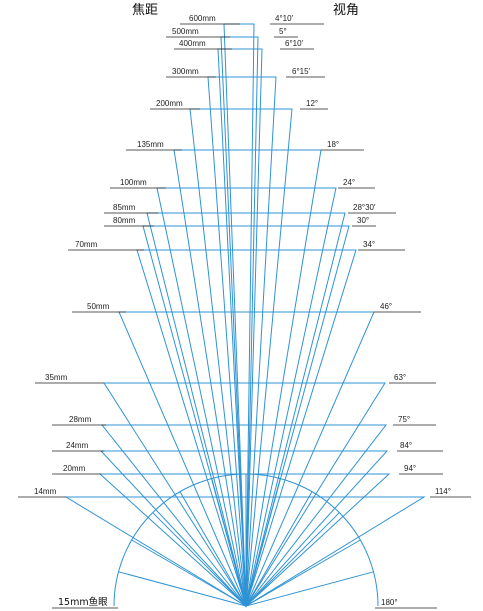 The height and width of the screenshot is (611, 483). What do you see at coordinates (284, 18) in the screenshot?
I see `view-angle-label: 4°10′` at bounding box center [284, 18].